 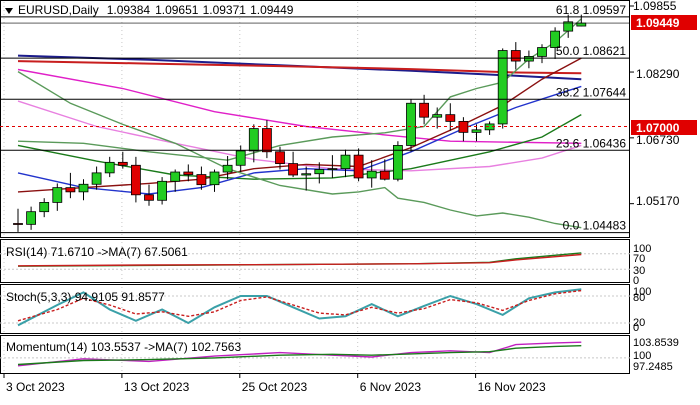 I want to click on stoch-axis-80: 80, so click(x=639, y=298).